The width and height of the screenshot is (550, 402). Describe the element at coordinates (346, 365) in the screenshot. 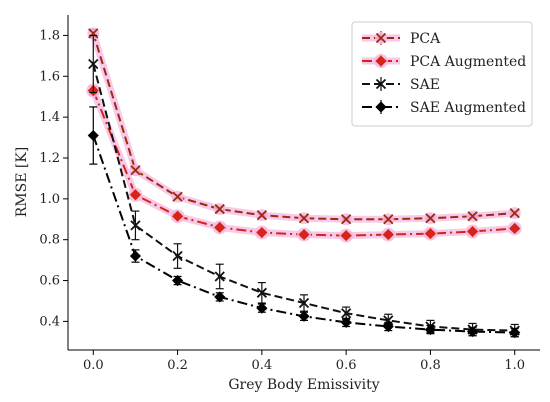

I see `x-tick-label: 0.6` at that location.